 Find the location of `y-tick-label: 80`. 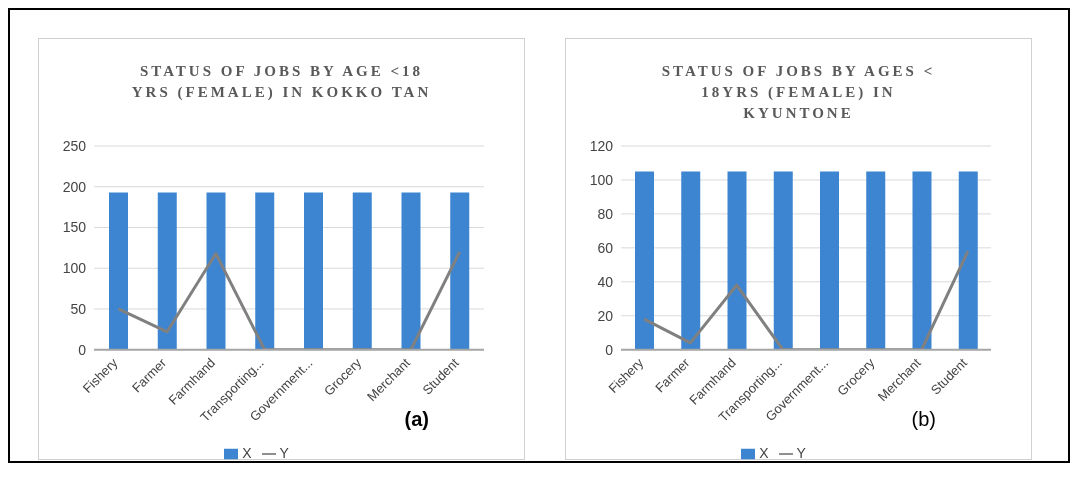

y-tick-label: 80 is located at coordinates (605, 213).